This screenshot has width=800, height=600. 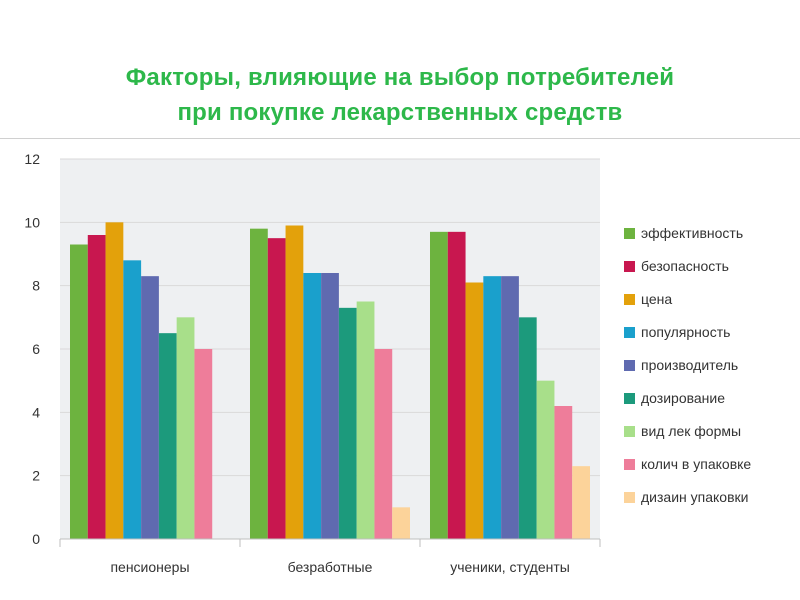 What do you see at coordinates (400, 77) in the screenshot?
I see `chart-title-line-1: Факторы, влияющие на выбор потребителей` at bounding box center [400, 77].